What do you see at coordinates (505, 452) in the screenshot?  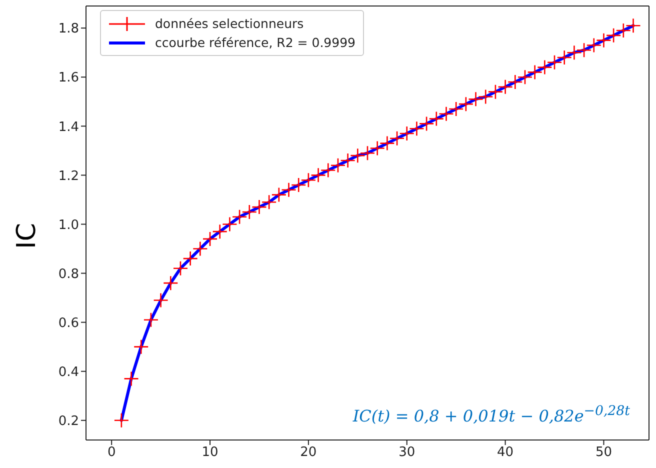 I see `x-tick-label: 40` at bounding box center [505, 452].